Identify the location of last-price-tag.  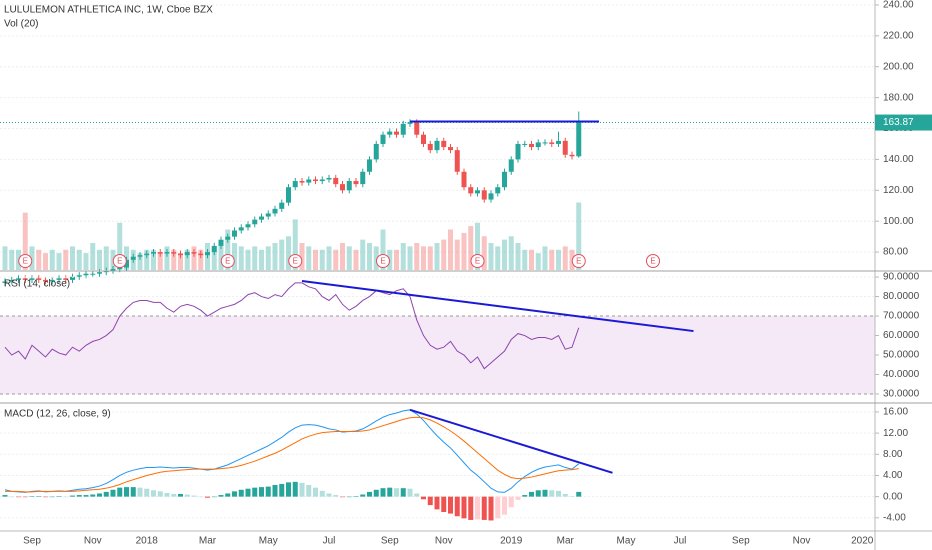
(903, 122).